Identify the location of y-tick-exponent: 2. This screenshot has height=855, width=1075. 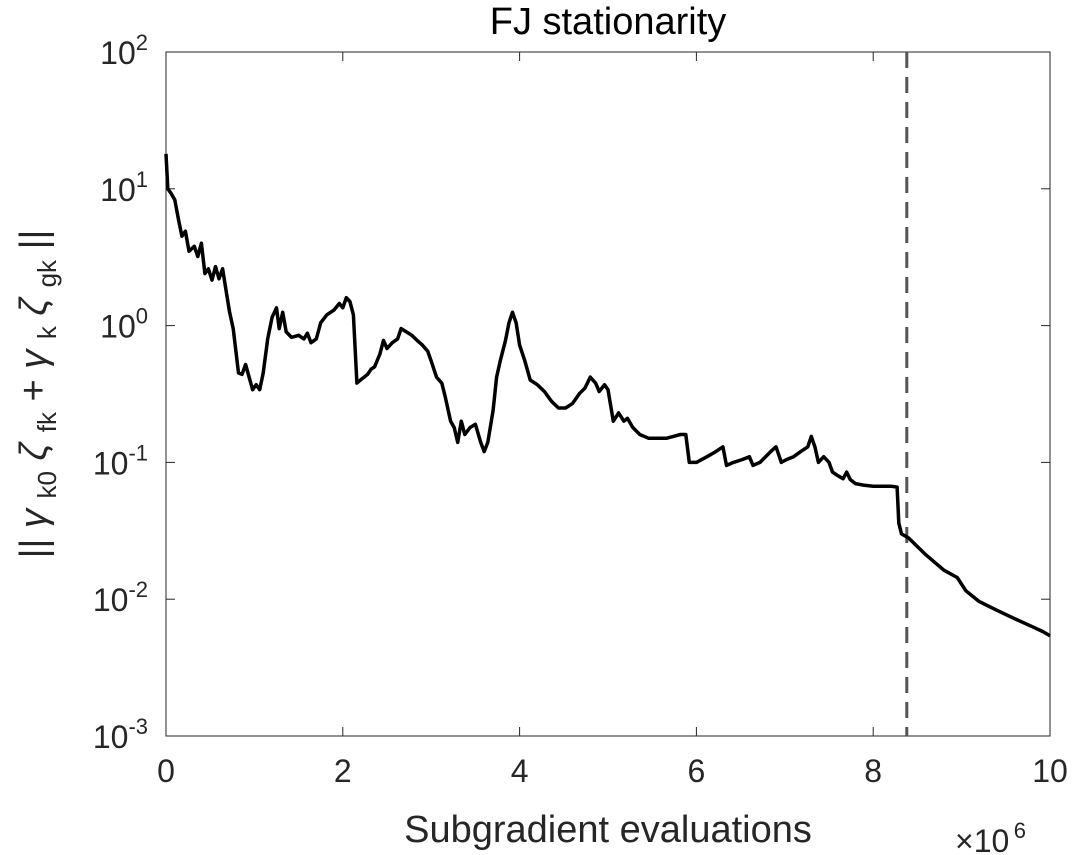
(142, 42).